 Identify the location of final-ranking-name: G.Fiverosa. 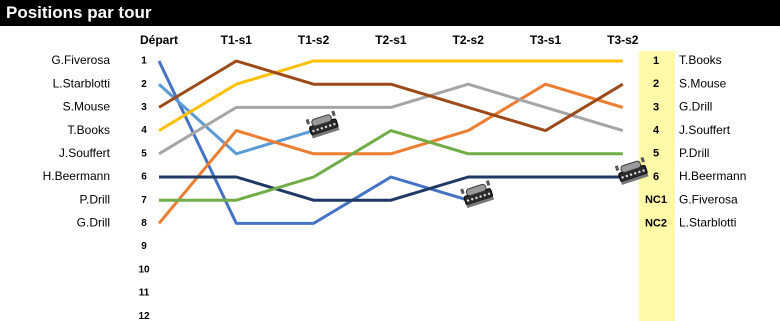
(708, 199).